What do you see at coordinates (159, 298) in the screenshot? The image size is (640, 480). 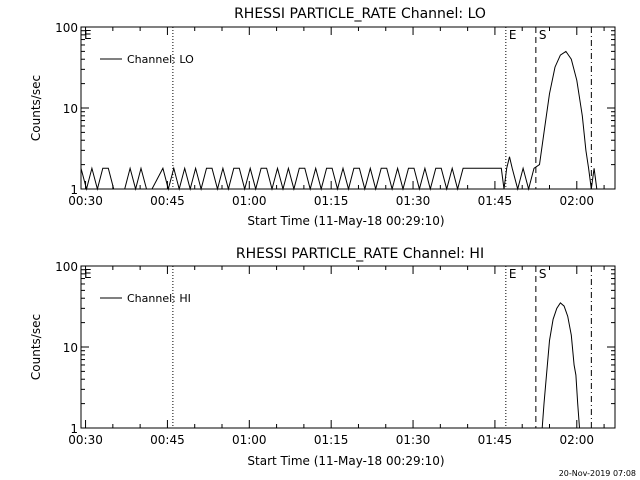 I see `legend-label: Channel: HI` at bounding box center [159, 298].